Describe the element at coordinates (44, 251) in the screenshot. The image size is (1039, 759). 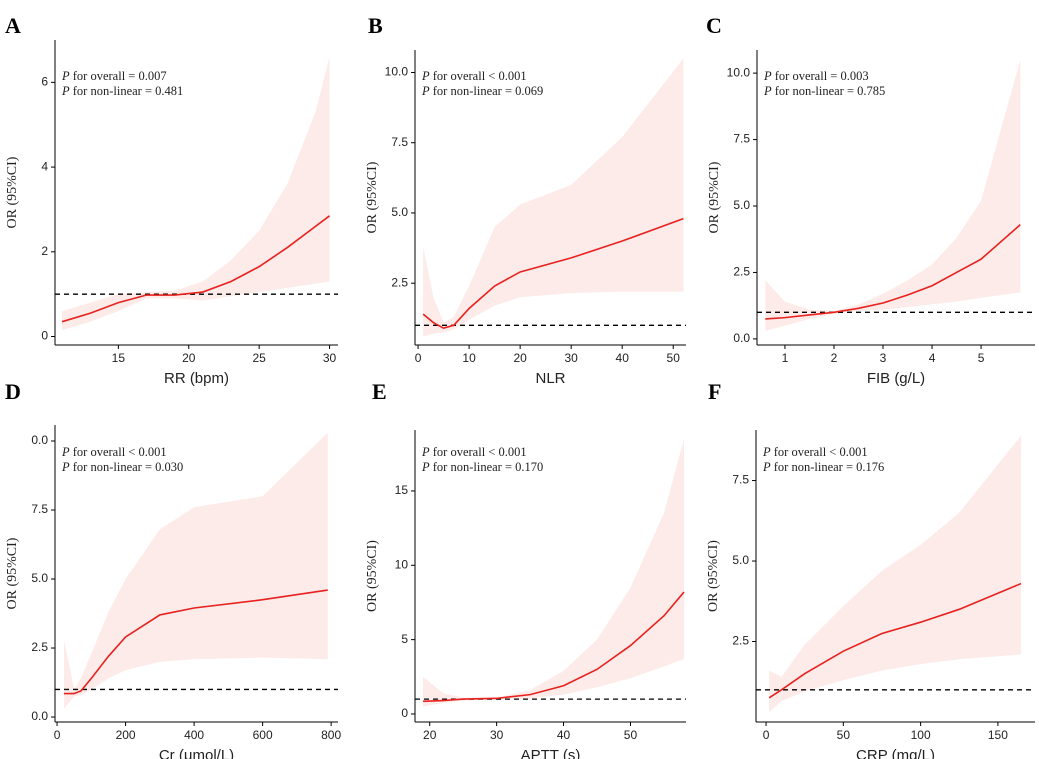
I see `y-tick-label: 2` at that location.